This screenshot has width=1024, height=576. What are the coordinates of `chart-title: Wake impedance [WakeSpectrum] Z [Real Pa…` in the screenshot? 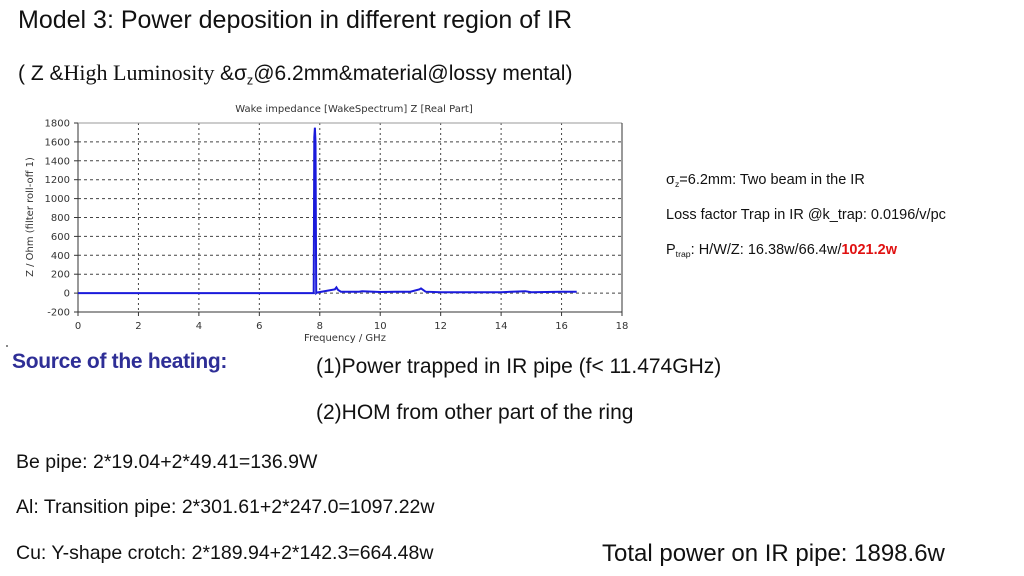 It's located at (354, 109).